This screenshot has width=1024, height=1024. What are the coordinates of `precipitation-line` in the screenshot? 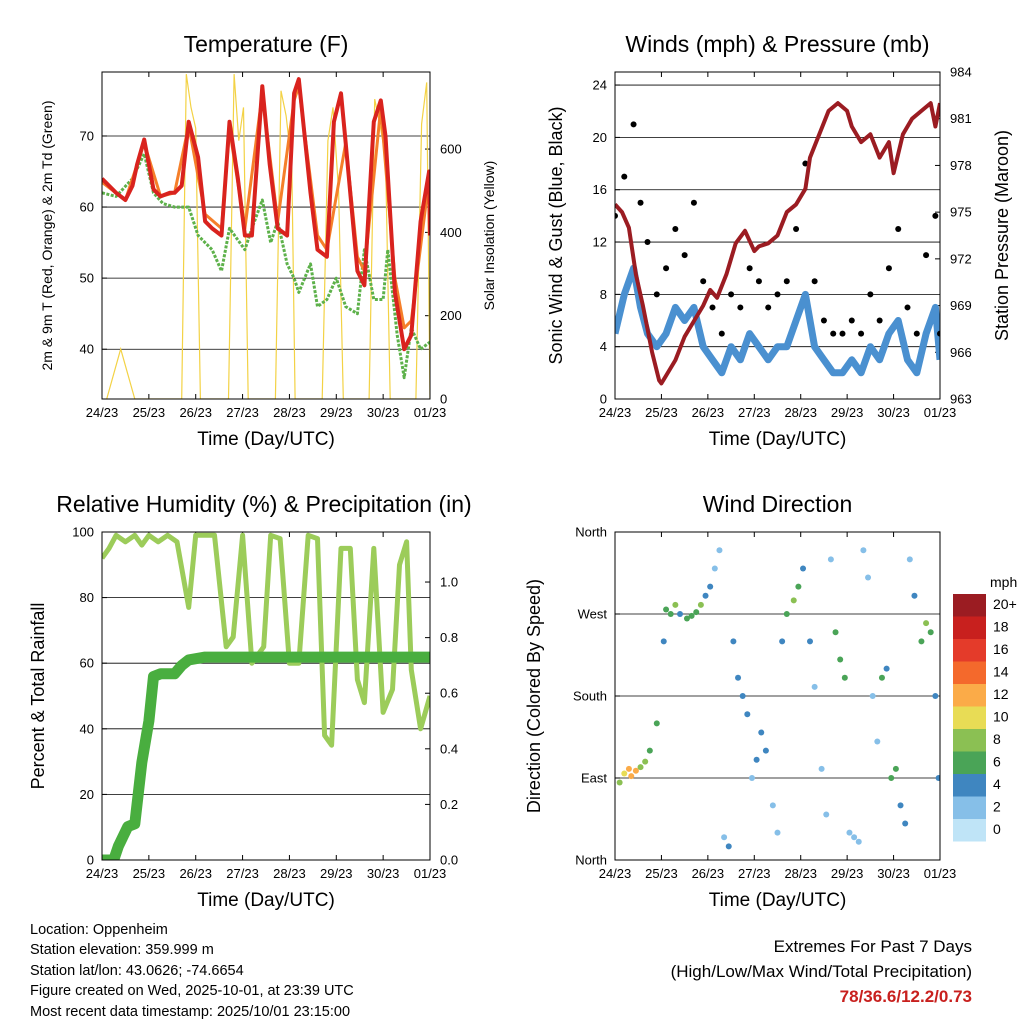 It's located at (266, 755).